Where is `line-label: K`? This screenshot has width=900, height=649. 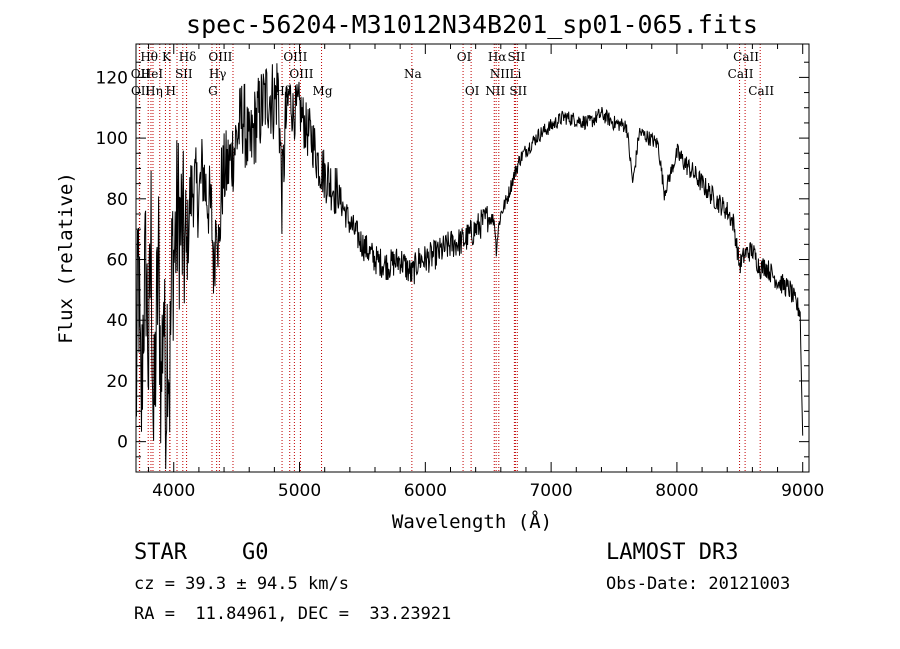
line-label: K is located at coordinates (167, 57).